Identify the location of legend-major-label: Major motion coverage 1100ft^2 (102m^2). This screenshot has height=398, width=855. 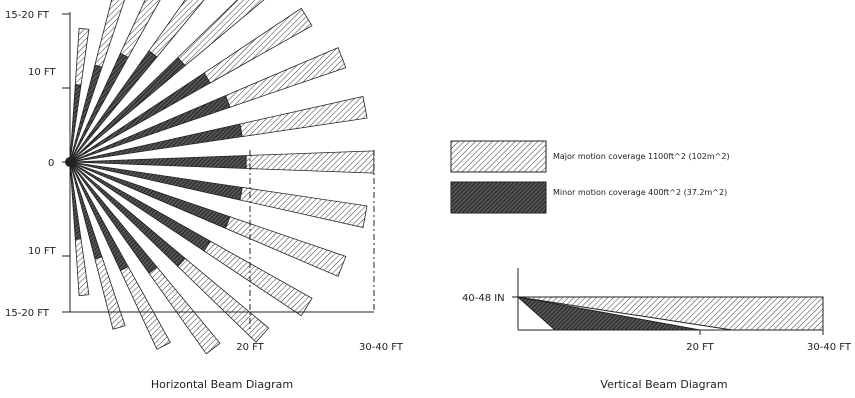
(641, 156).